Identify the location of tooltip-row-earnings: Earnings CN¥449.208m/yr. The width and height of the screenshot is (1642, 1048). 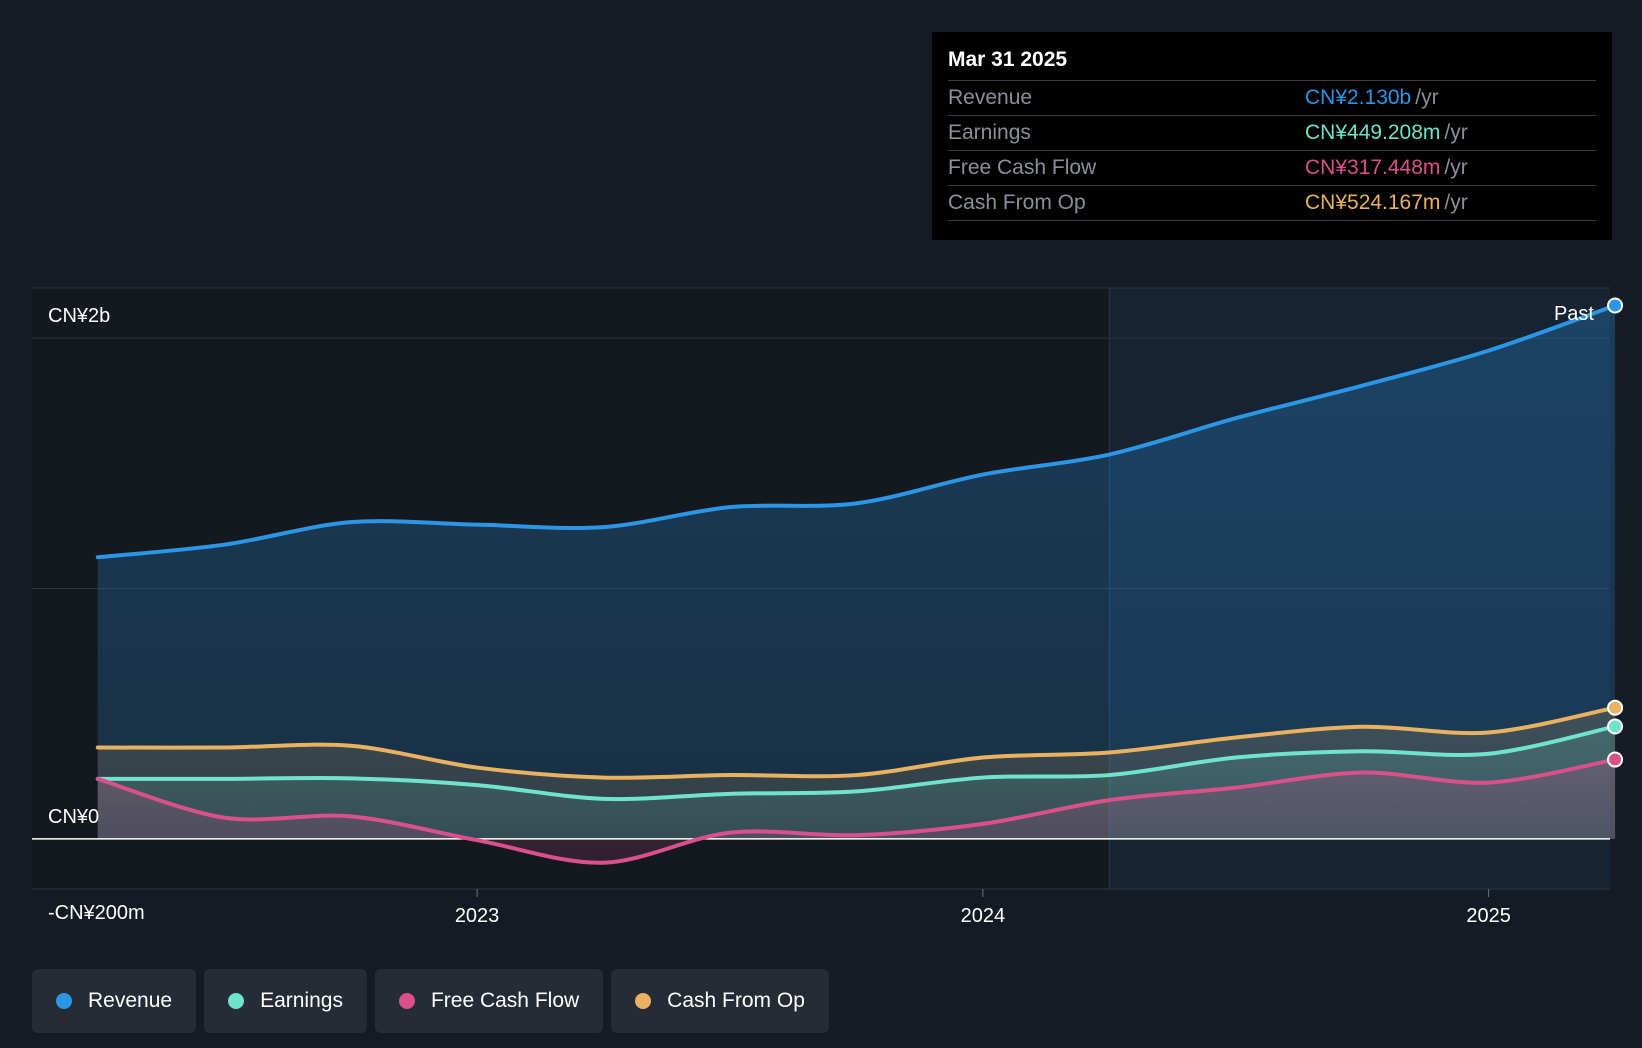
(1272, 133).